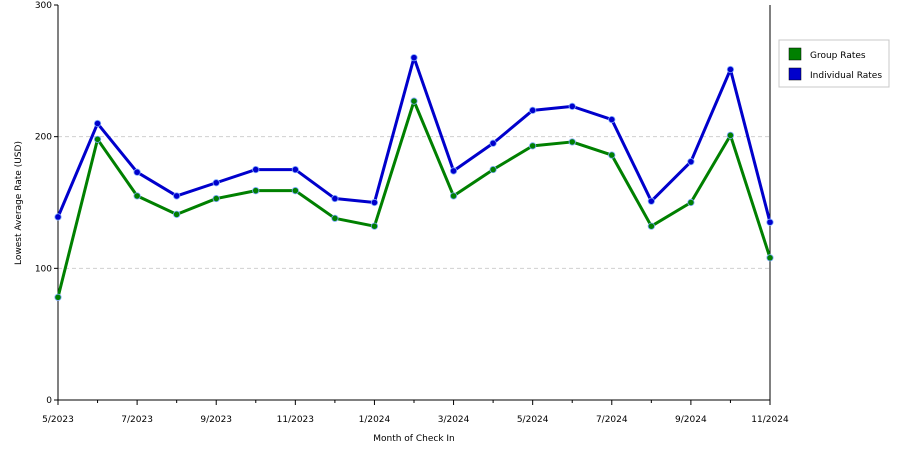 The width and height of the screenshot is (900, 454). Describe the element at coordinates (137, 420) in the screenshot. I see `x-tick-label: 7/2023` at that location.